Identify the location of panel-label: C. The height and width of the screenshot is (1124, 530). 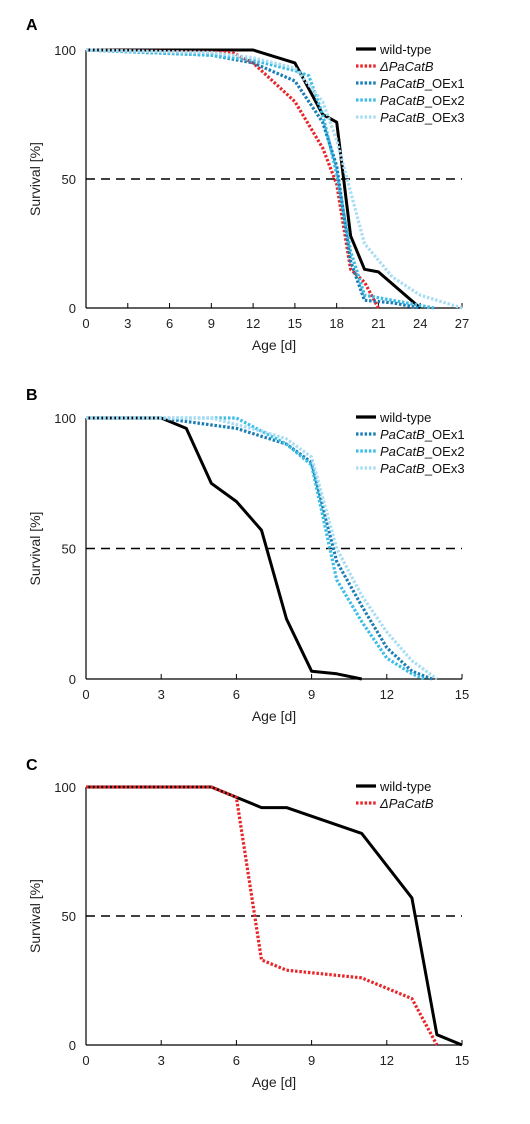
(32, 765).